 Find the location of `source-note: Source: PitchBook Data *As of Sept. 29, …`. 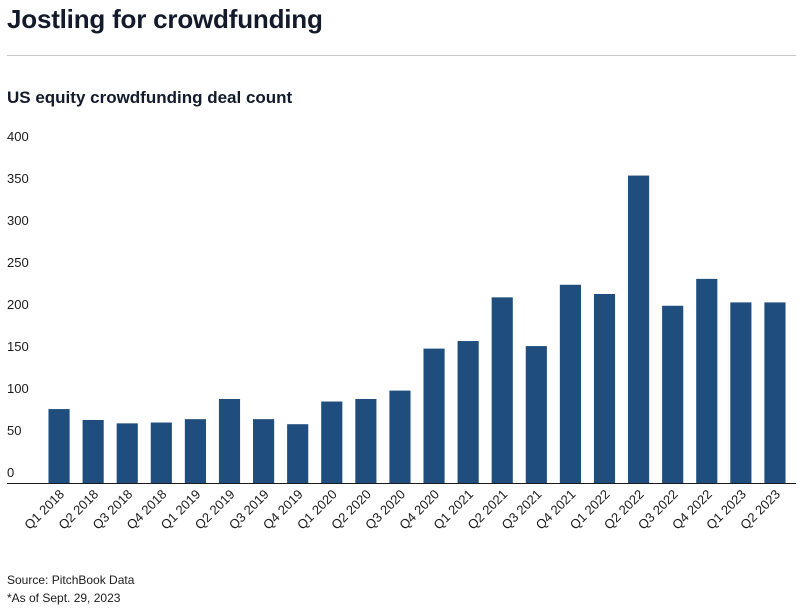

source-note: Source: PitchBook Data *As of Sept. 29, … is located at coordinates (70, 589).